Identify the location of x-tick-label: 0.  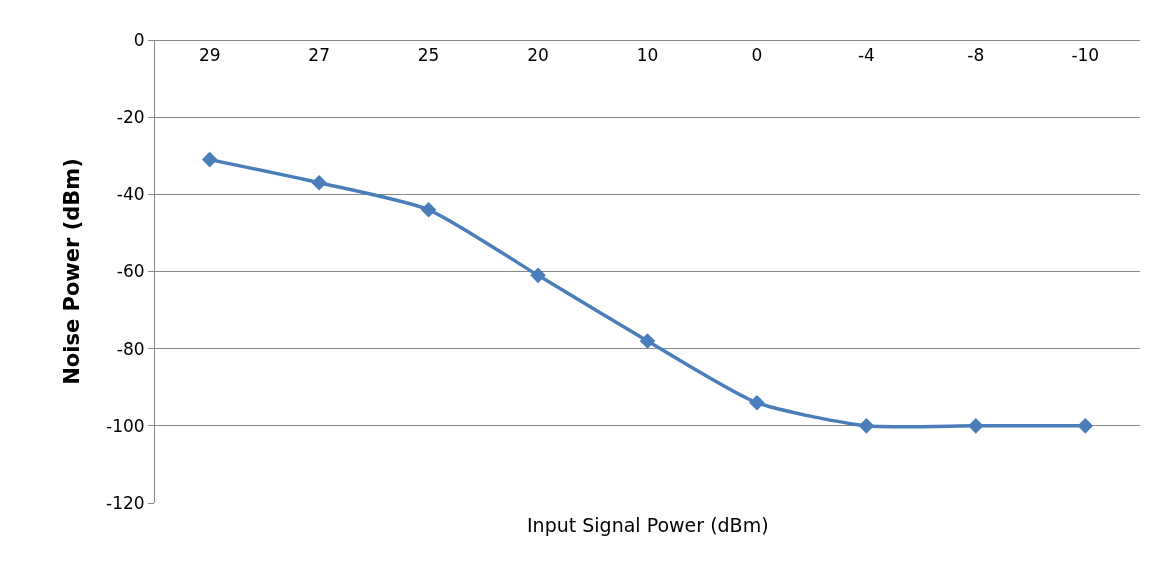
(757, 55).